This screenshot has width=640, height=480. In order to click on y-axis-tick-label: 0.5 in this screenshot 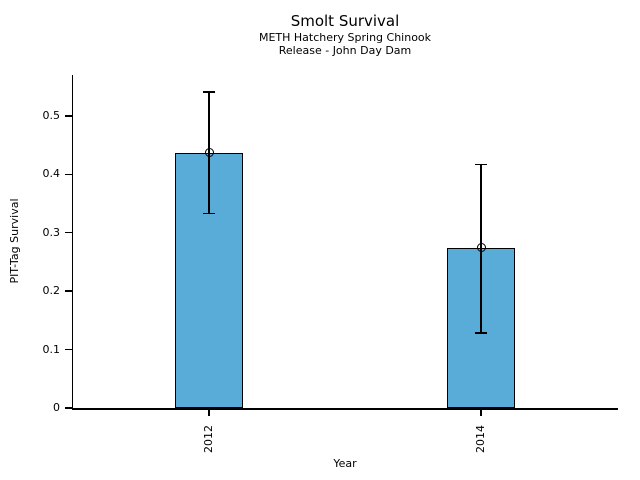, I will do `click(51, 115)`.